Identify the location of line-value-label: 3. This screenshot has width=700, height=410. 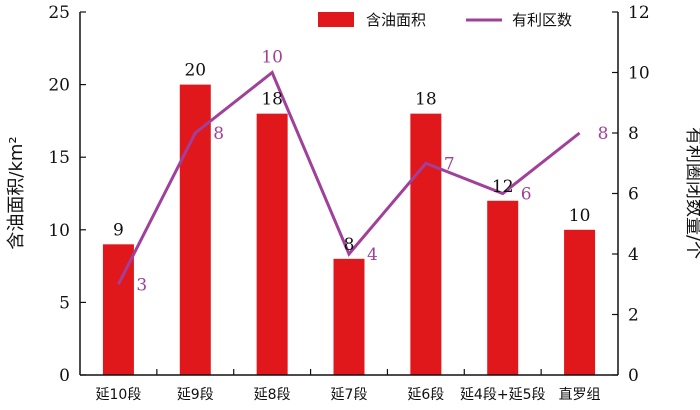
(141, 285).